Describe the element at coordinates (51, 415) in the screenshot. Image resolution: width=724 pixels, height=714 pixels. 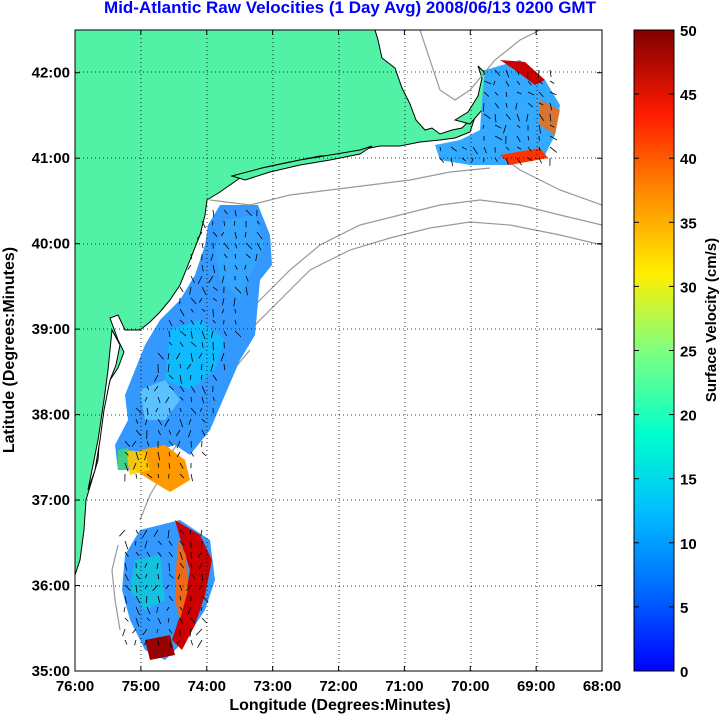
I see `y-tick-label: 38:00` at that location.